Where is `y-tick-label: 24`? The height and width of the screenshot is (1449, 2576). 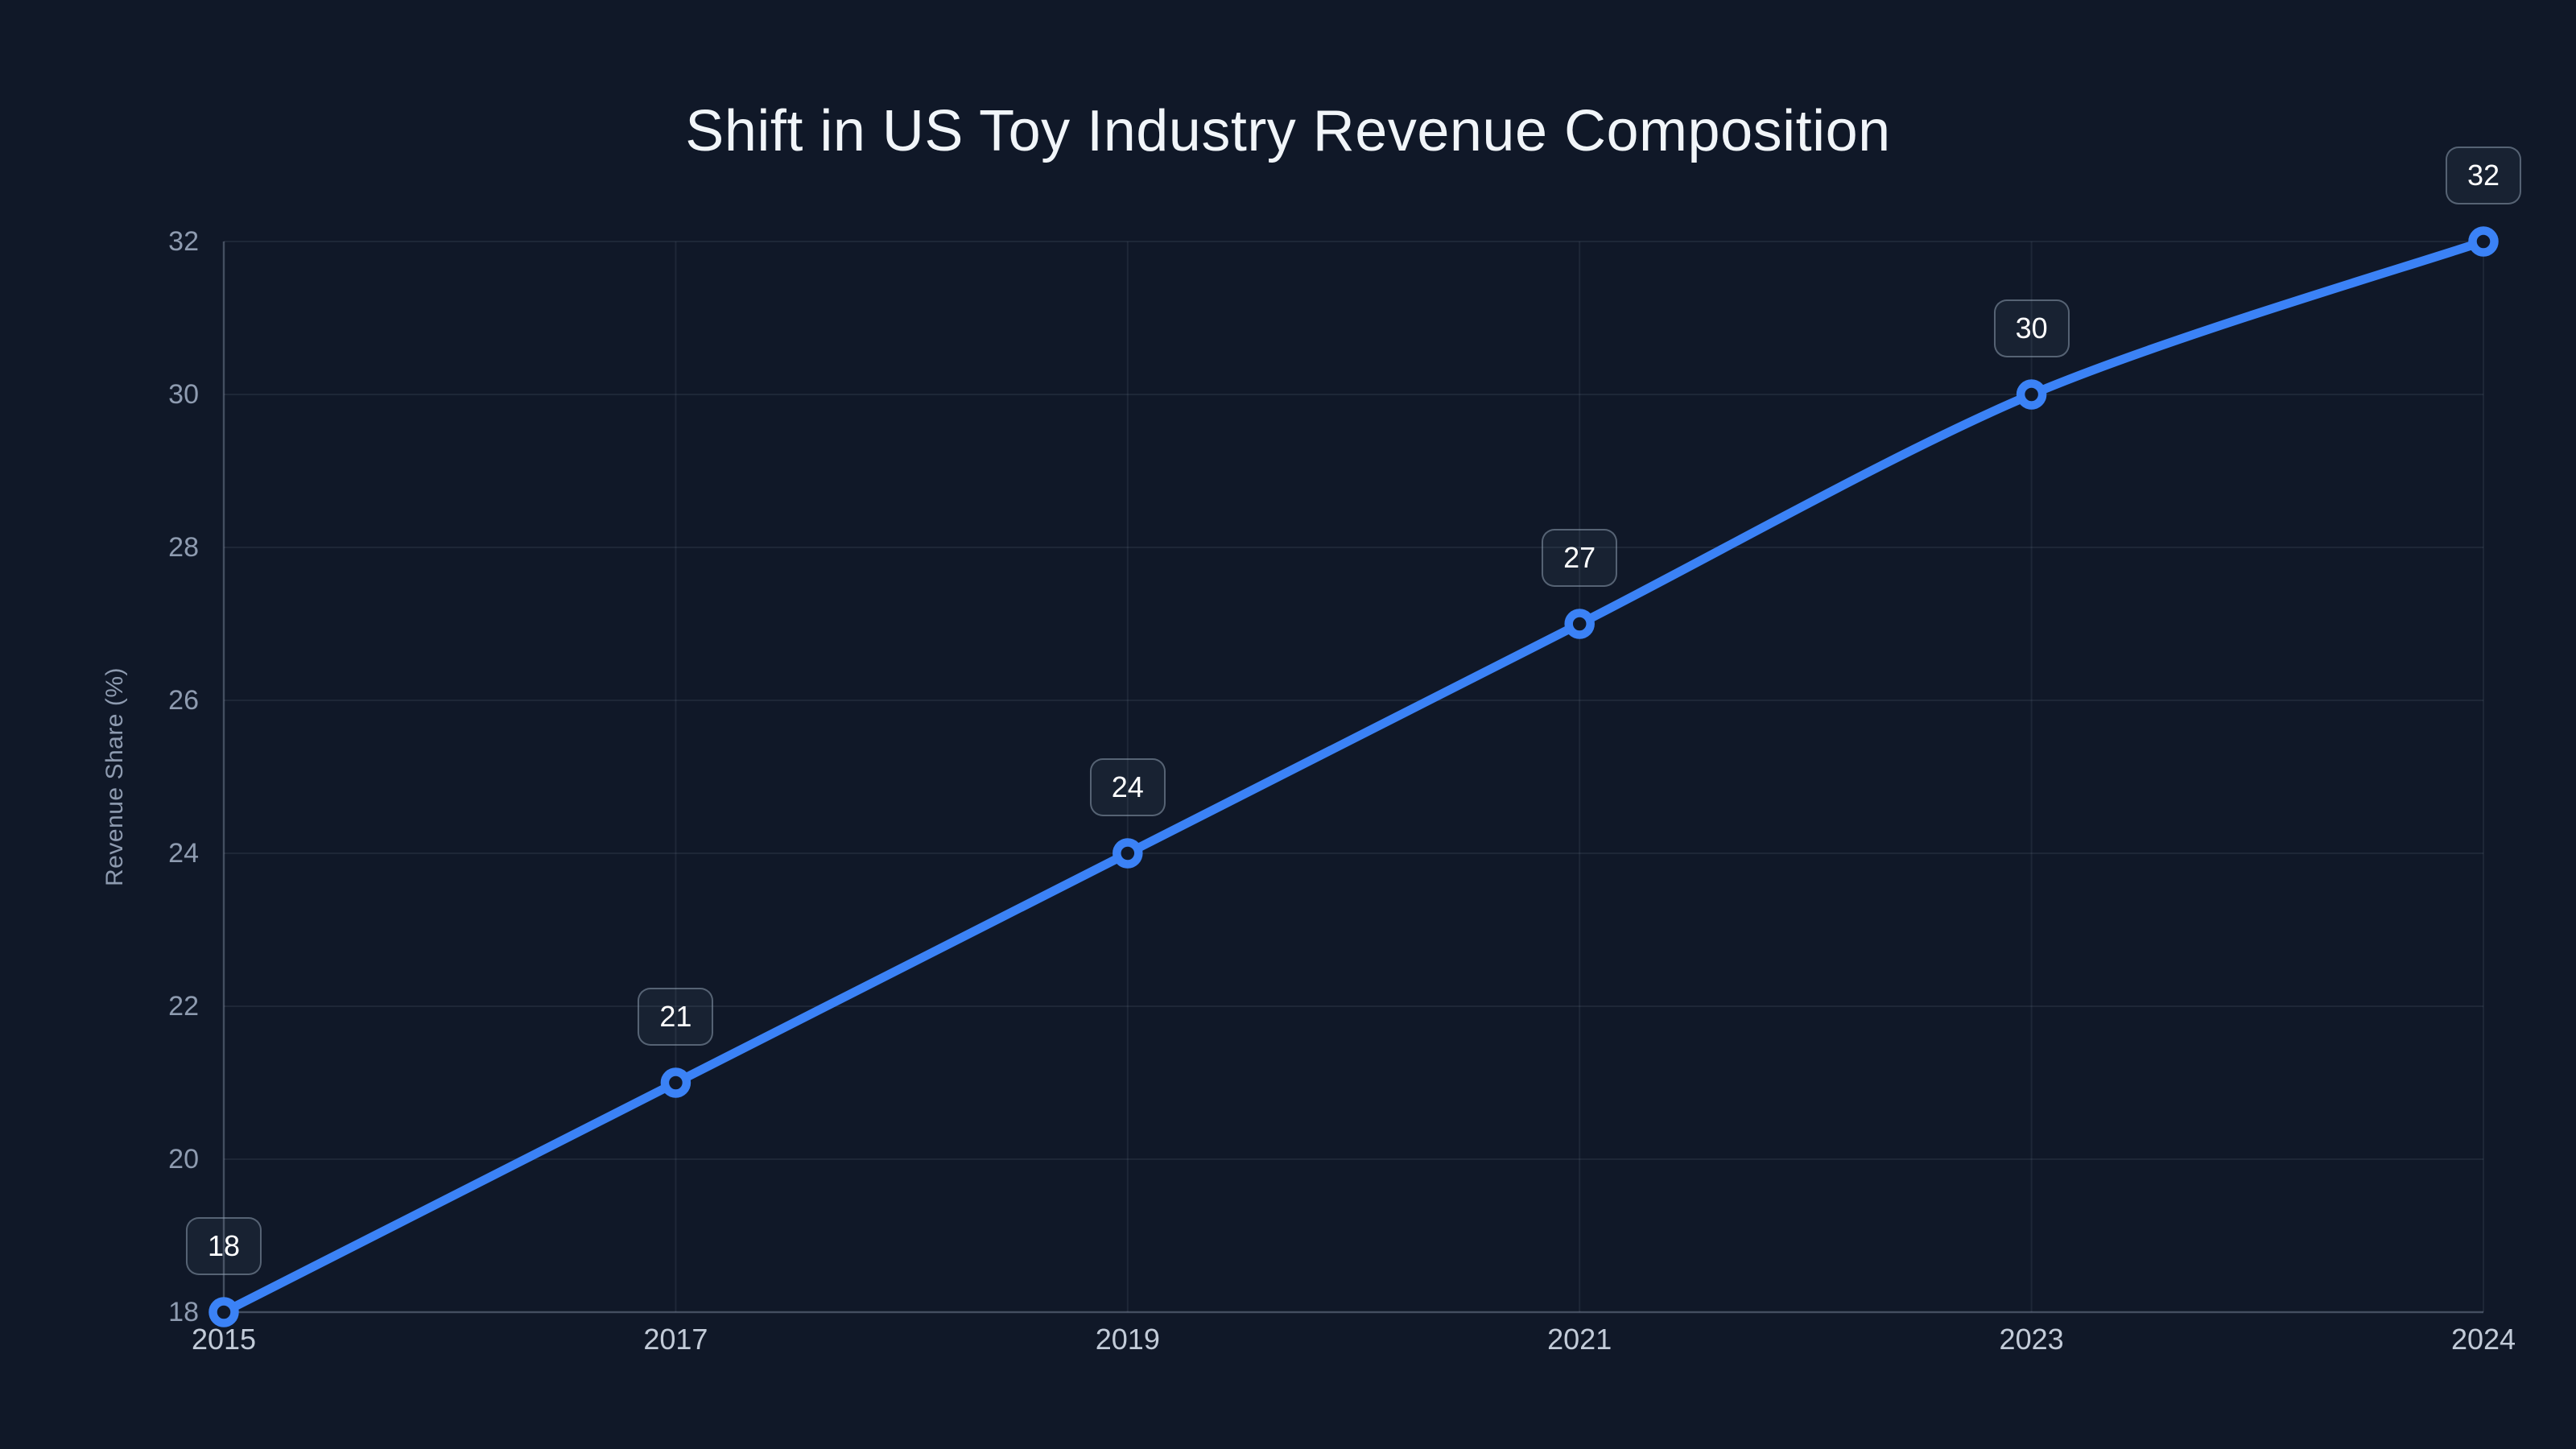
y-tick-label: 24 is located at coordinates (183, 853).